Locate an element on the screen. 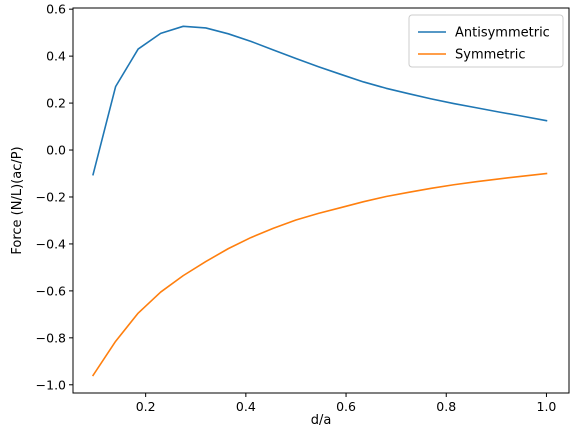 The image size is (578, 437). x-tick-label: 0.6 is located at coordinates (346, 406).